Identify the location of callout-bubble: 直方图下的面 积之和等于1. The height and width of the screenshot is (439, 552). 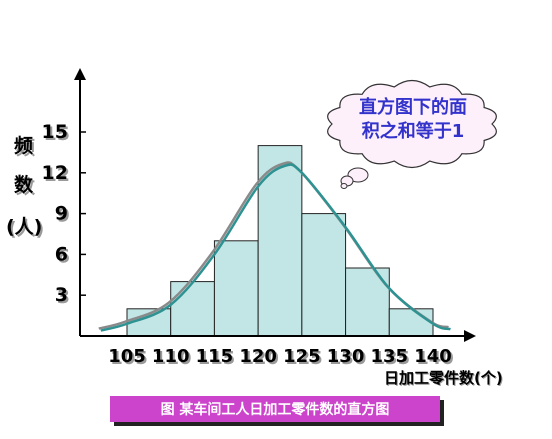
(412, 134).